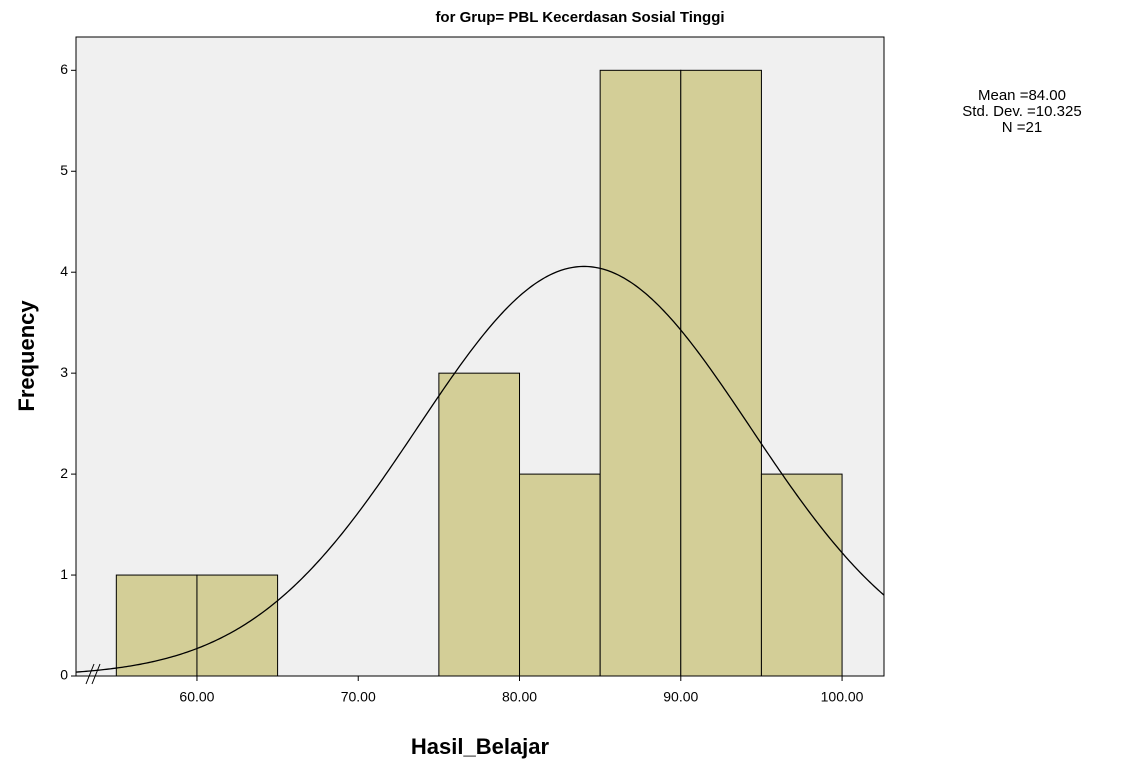 This screenshot has width=1121, height=770. Describe the element at coordinates (26, 356) in the screenshot. I see `y-axis-label: Frequency` at that location.